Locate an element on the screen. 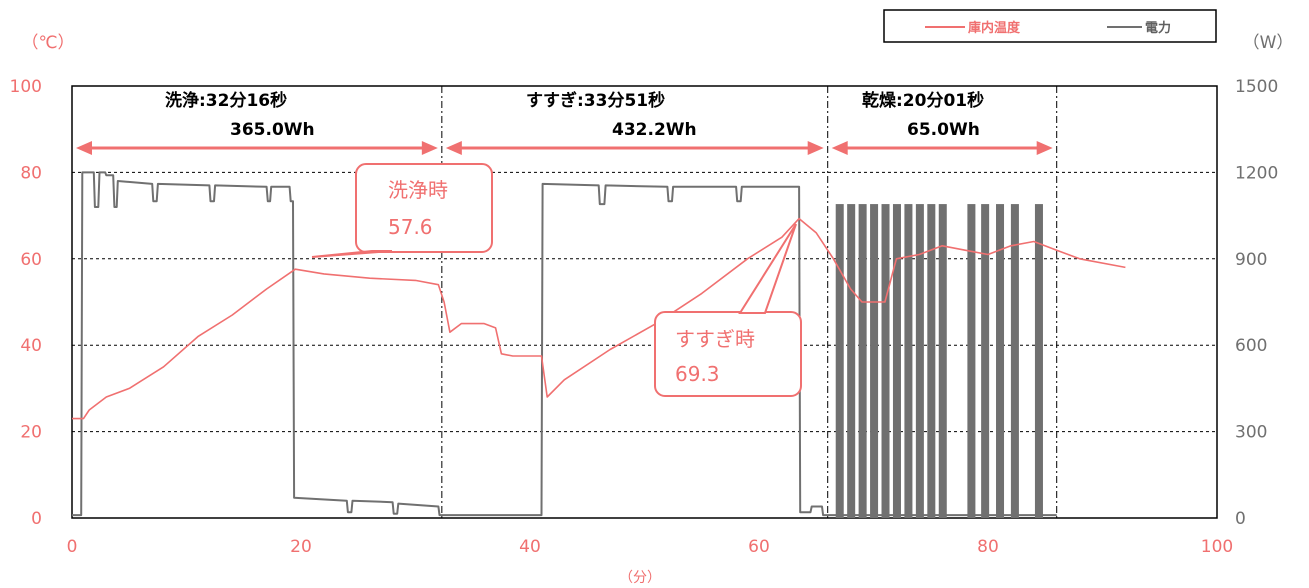  y-right-tick-label-5: 1500 is located at coordinates (1256, 87).